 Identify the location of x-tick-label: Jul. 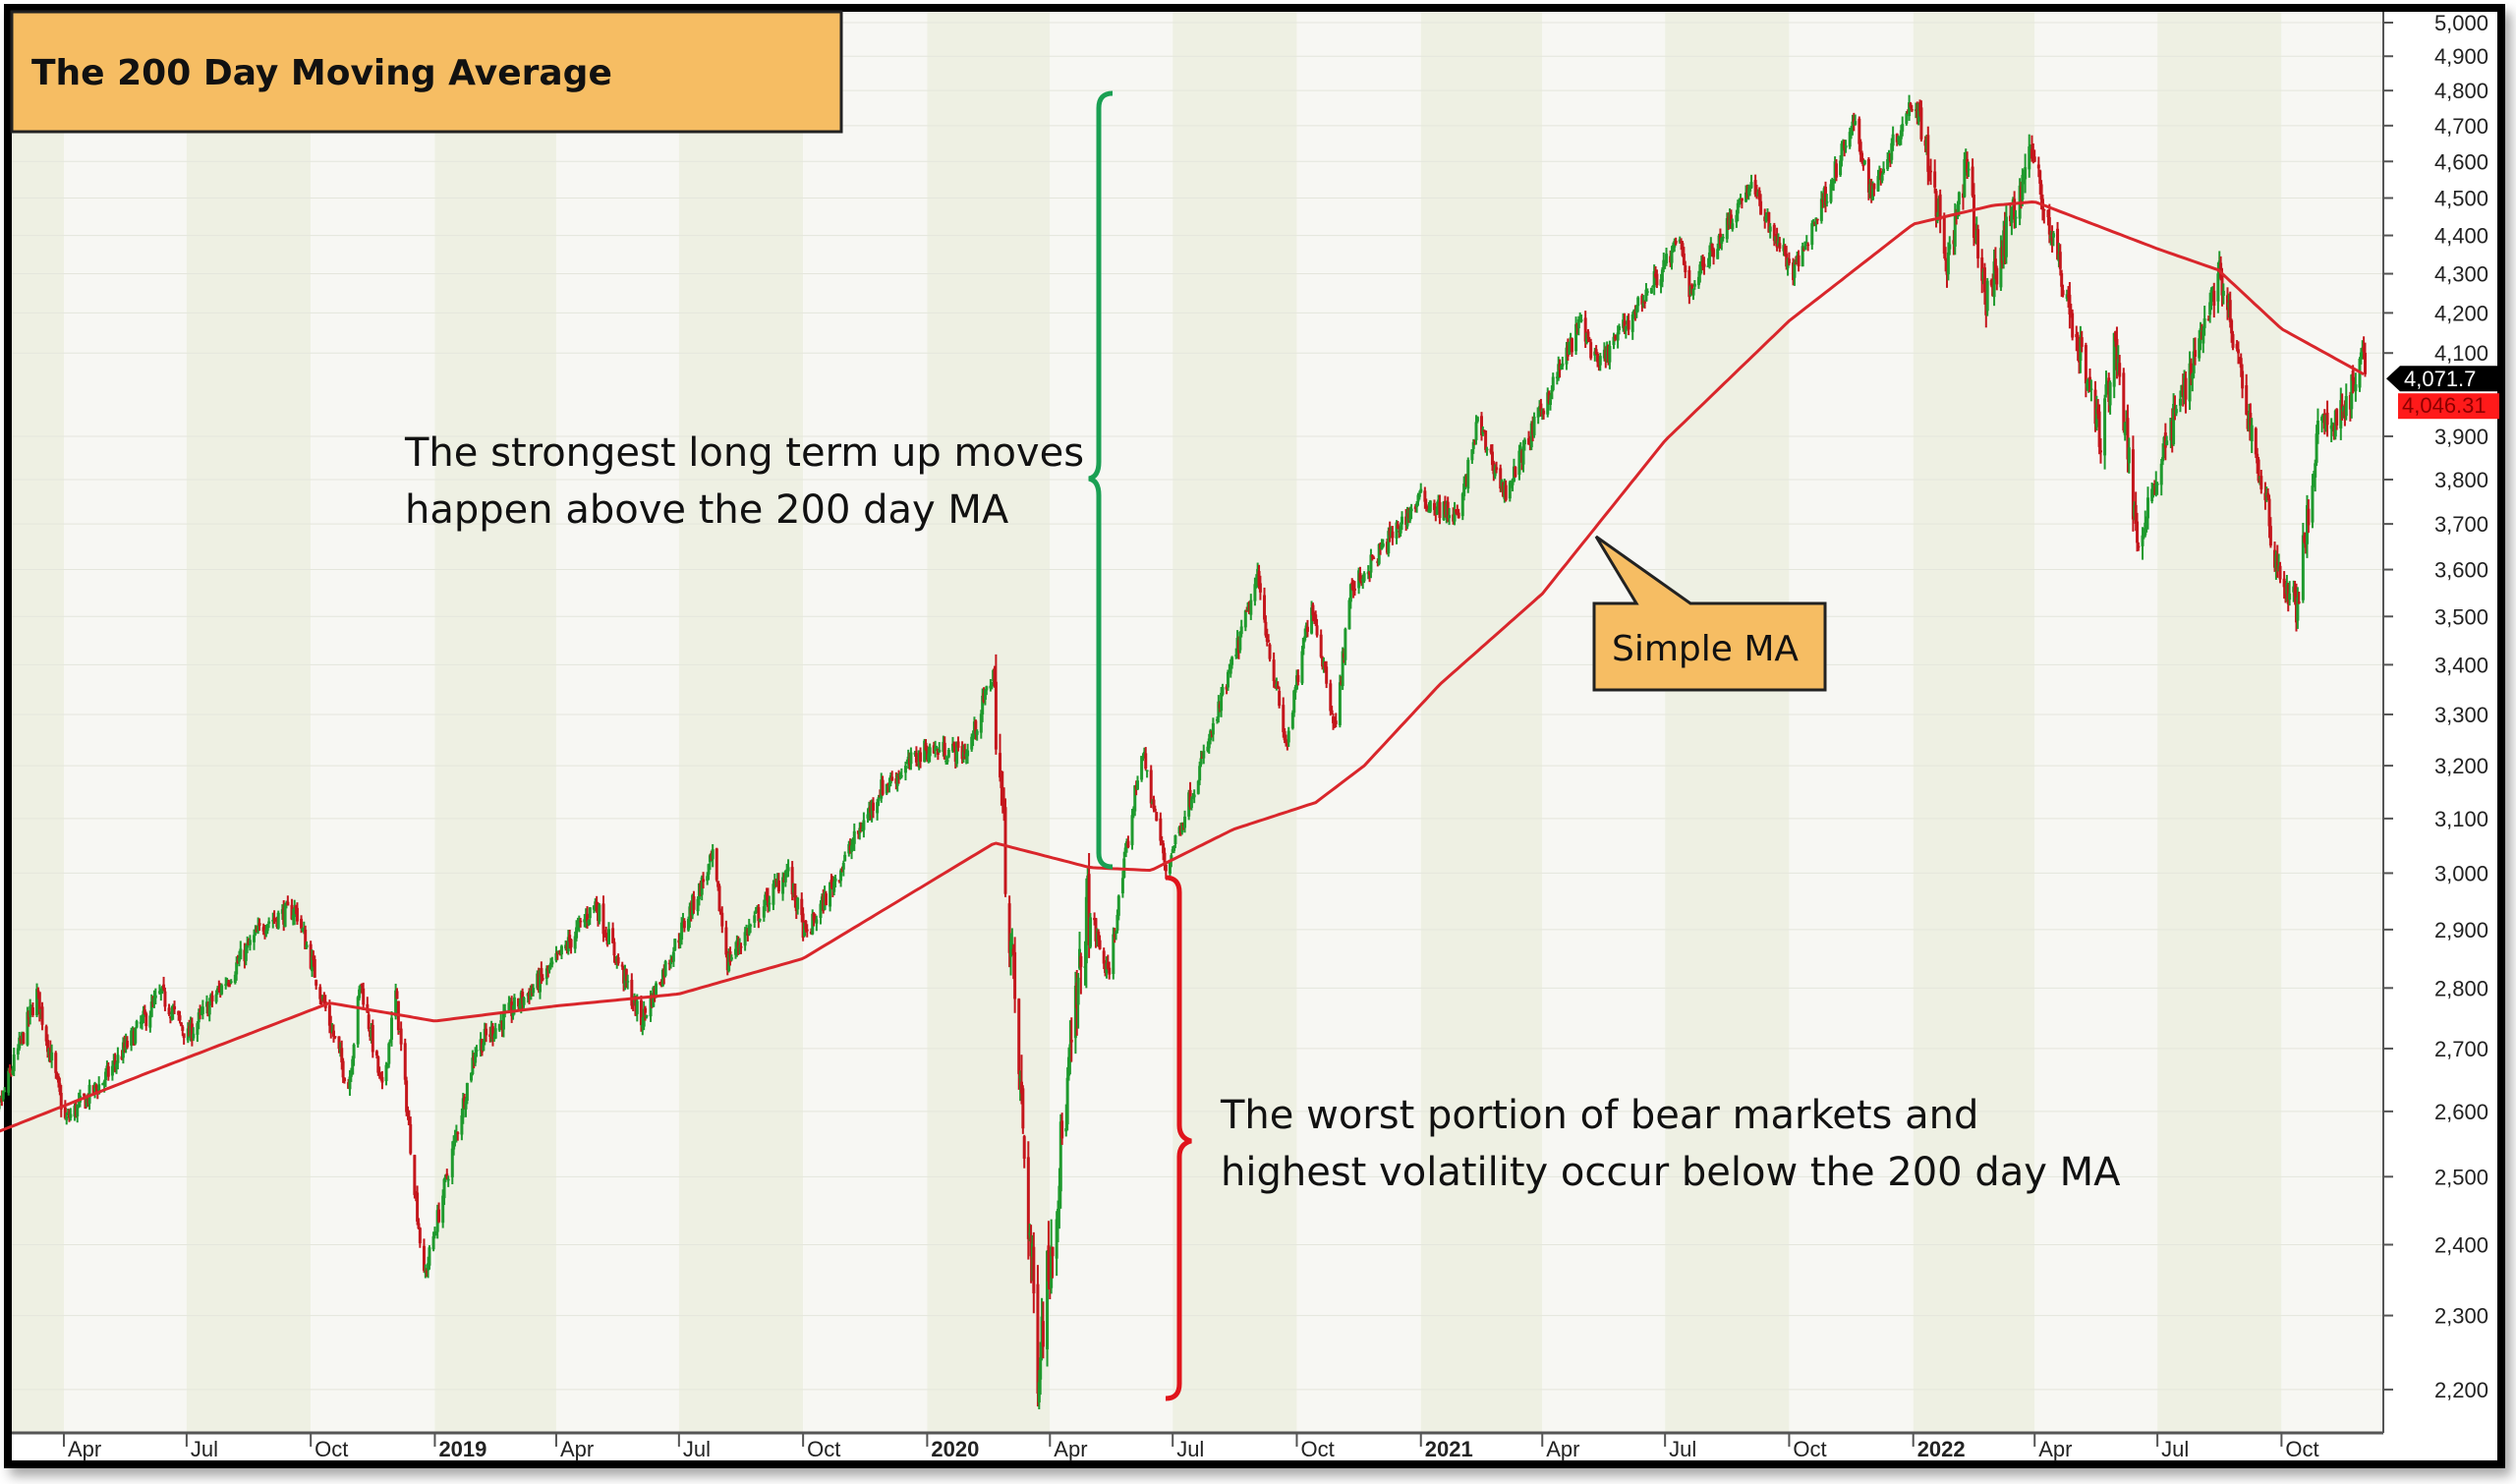
(697, 1449).